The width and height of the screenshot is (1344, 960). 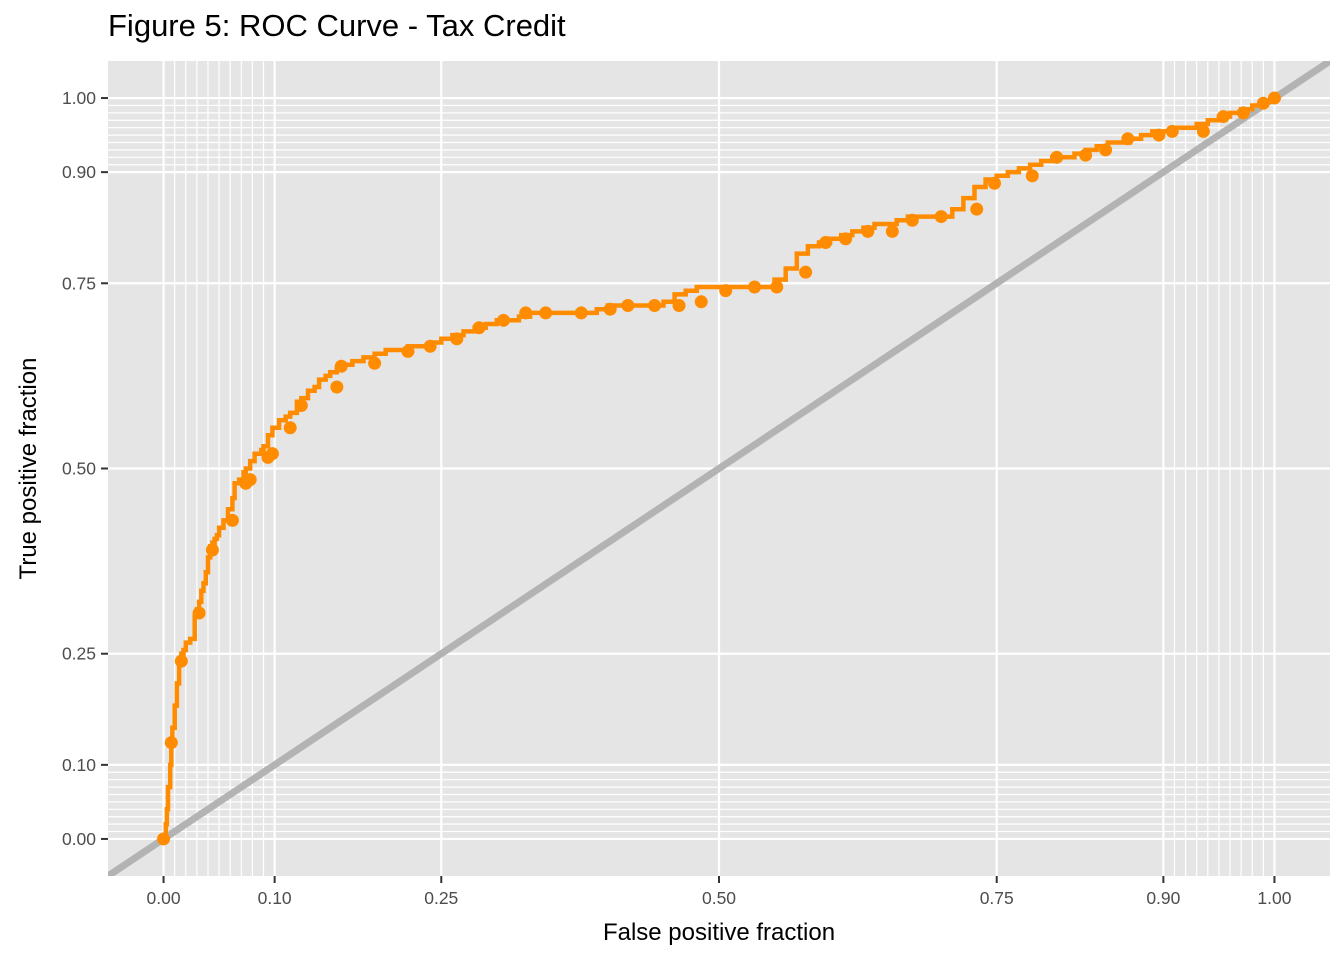 What do you see at coordinates (79, 98) in the screenshot?
I see `y-tick-label: 1.00` at bounding box center [79, 98].